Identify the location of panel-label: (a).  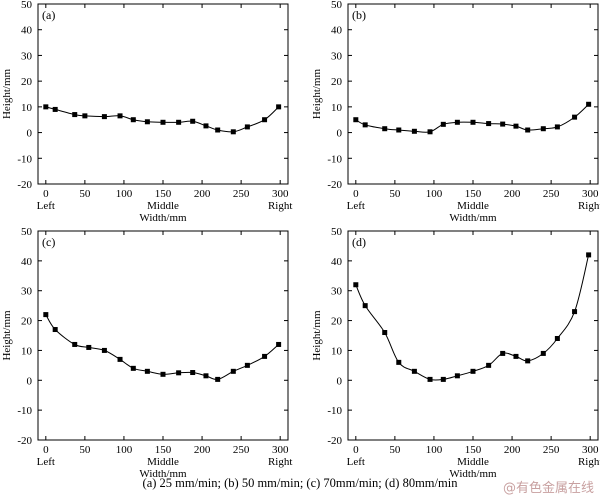
(48, 15).